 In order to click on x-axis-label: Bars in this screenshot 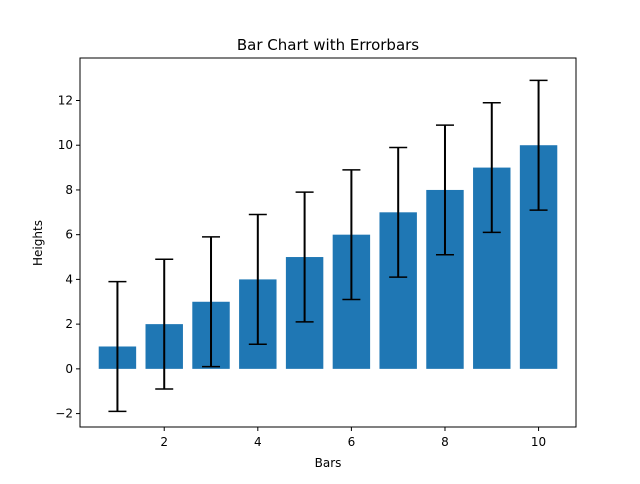, I will do `click(328, 463)`.